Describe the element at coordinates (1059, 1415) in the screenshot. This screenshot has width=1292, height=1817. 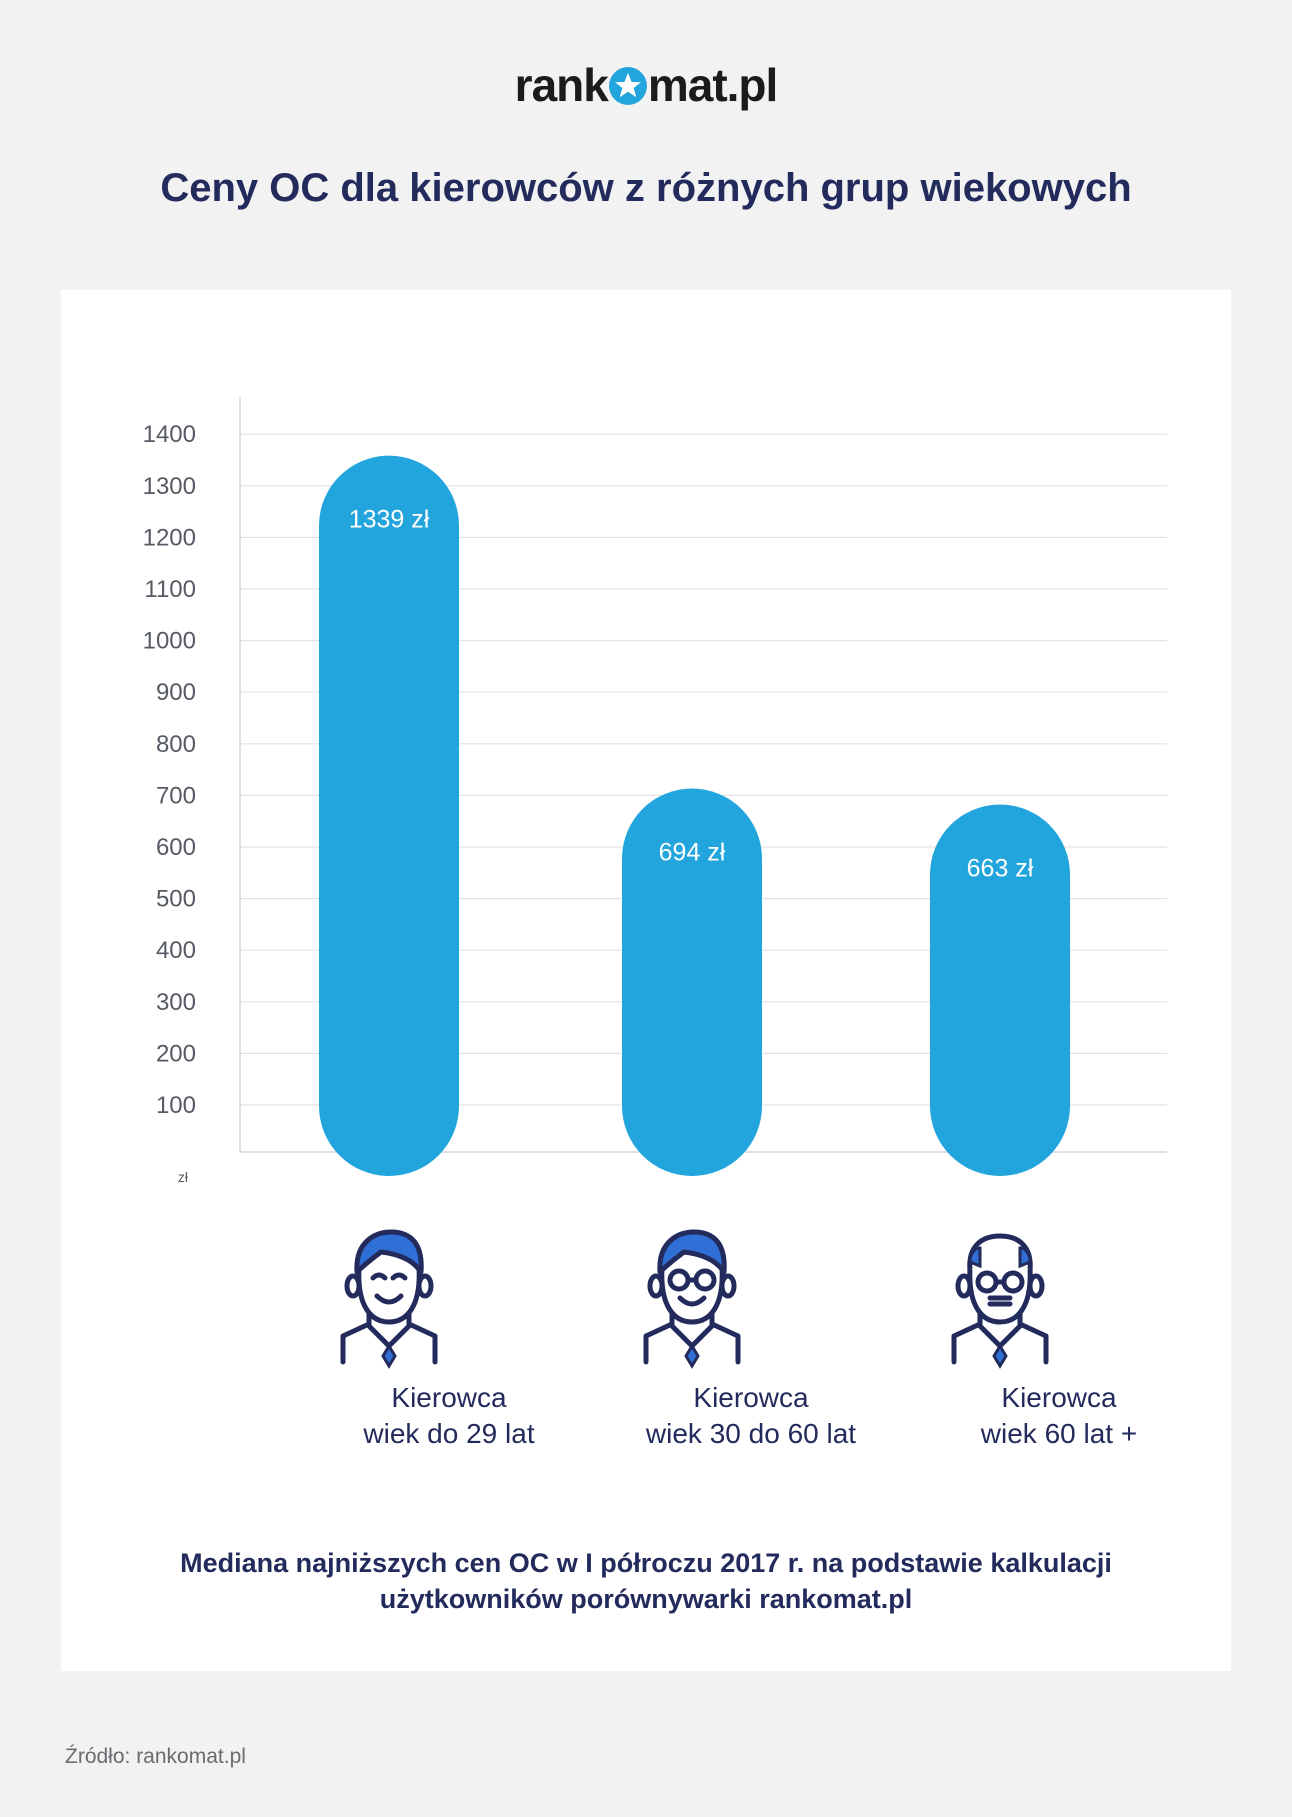
I see `category-label-senior: Kierowca wiek 60 lat +` at that location.